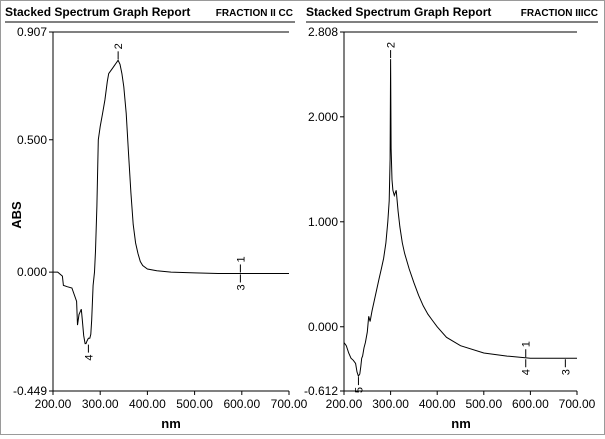 The image size is (605, 439). What do you see at coordinates (559, 13) in the screenshot?
I see `sample-label: FRACTION IIICC` at bounding box center [559, 13].